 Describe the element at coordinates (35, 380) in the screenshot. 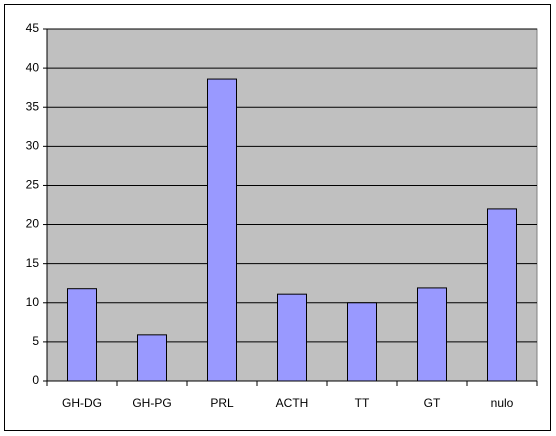

I see `y-tick-label: 0` at that location.